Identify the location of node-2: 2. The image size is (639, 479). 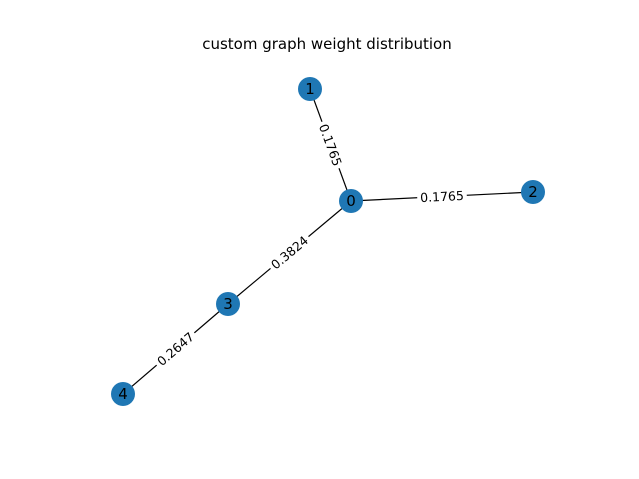
(533, 192).